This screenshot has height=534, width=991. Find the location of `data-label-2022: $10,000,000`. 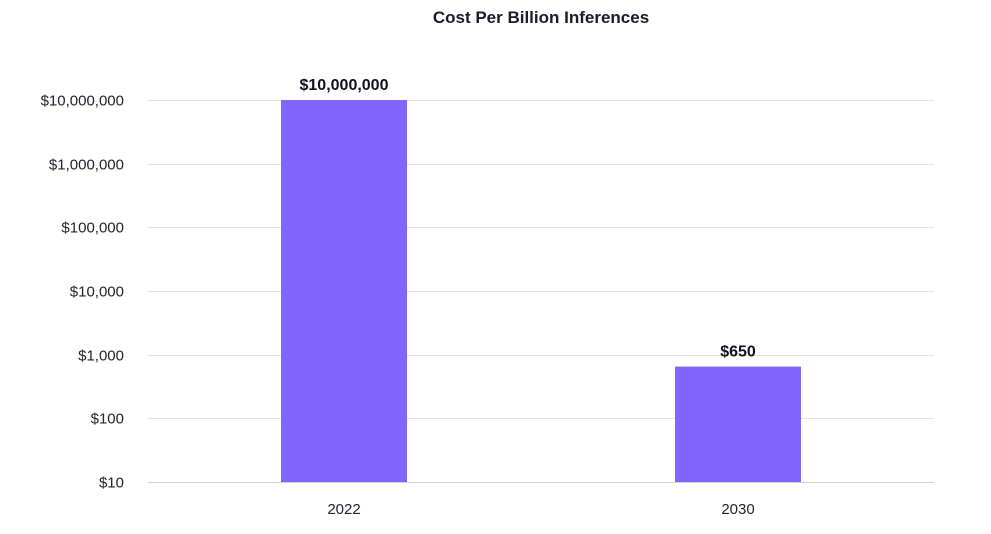

data-label-2022: $10,000,000 is located at coordinates (344, 85).